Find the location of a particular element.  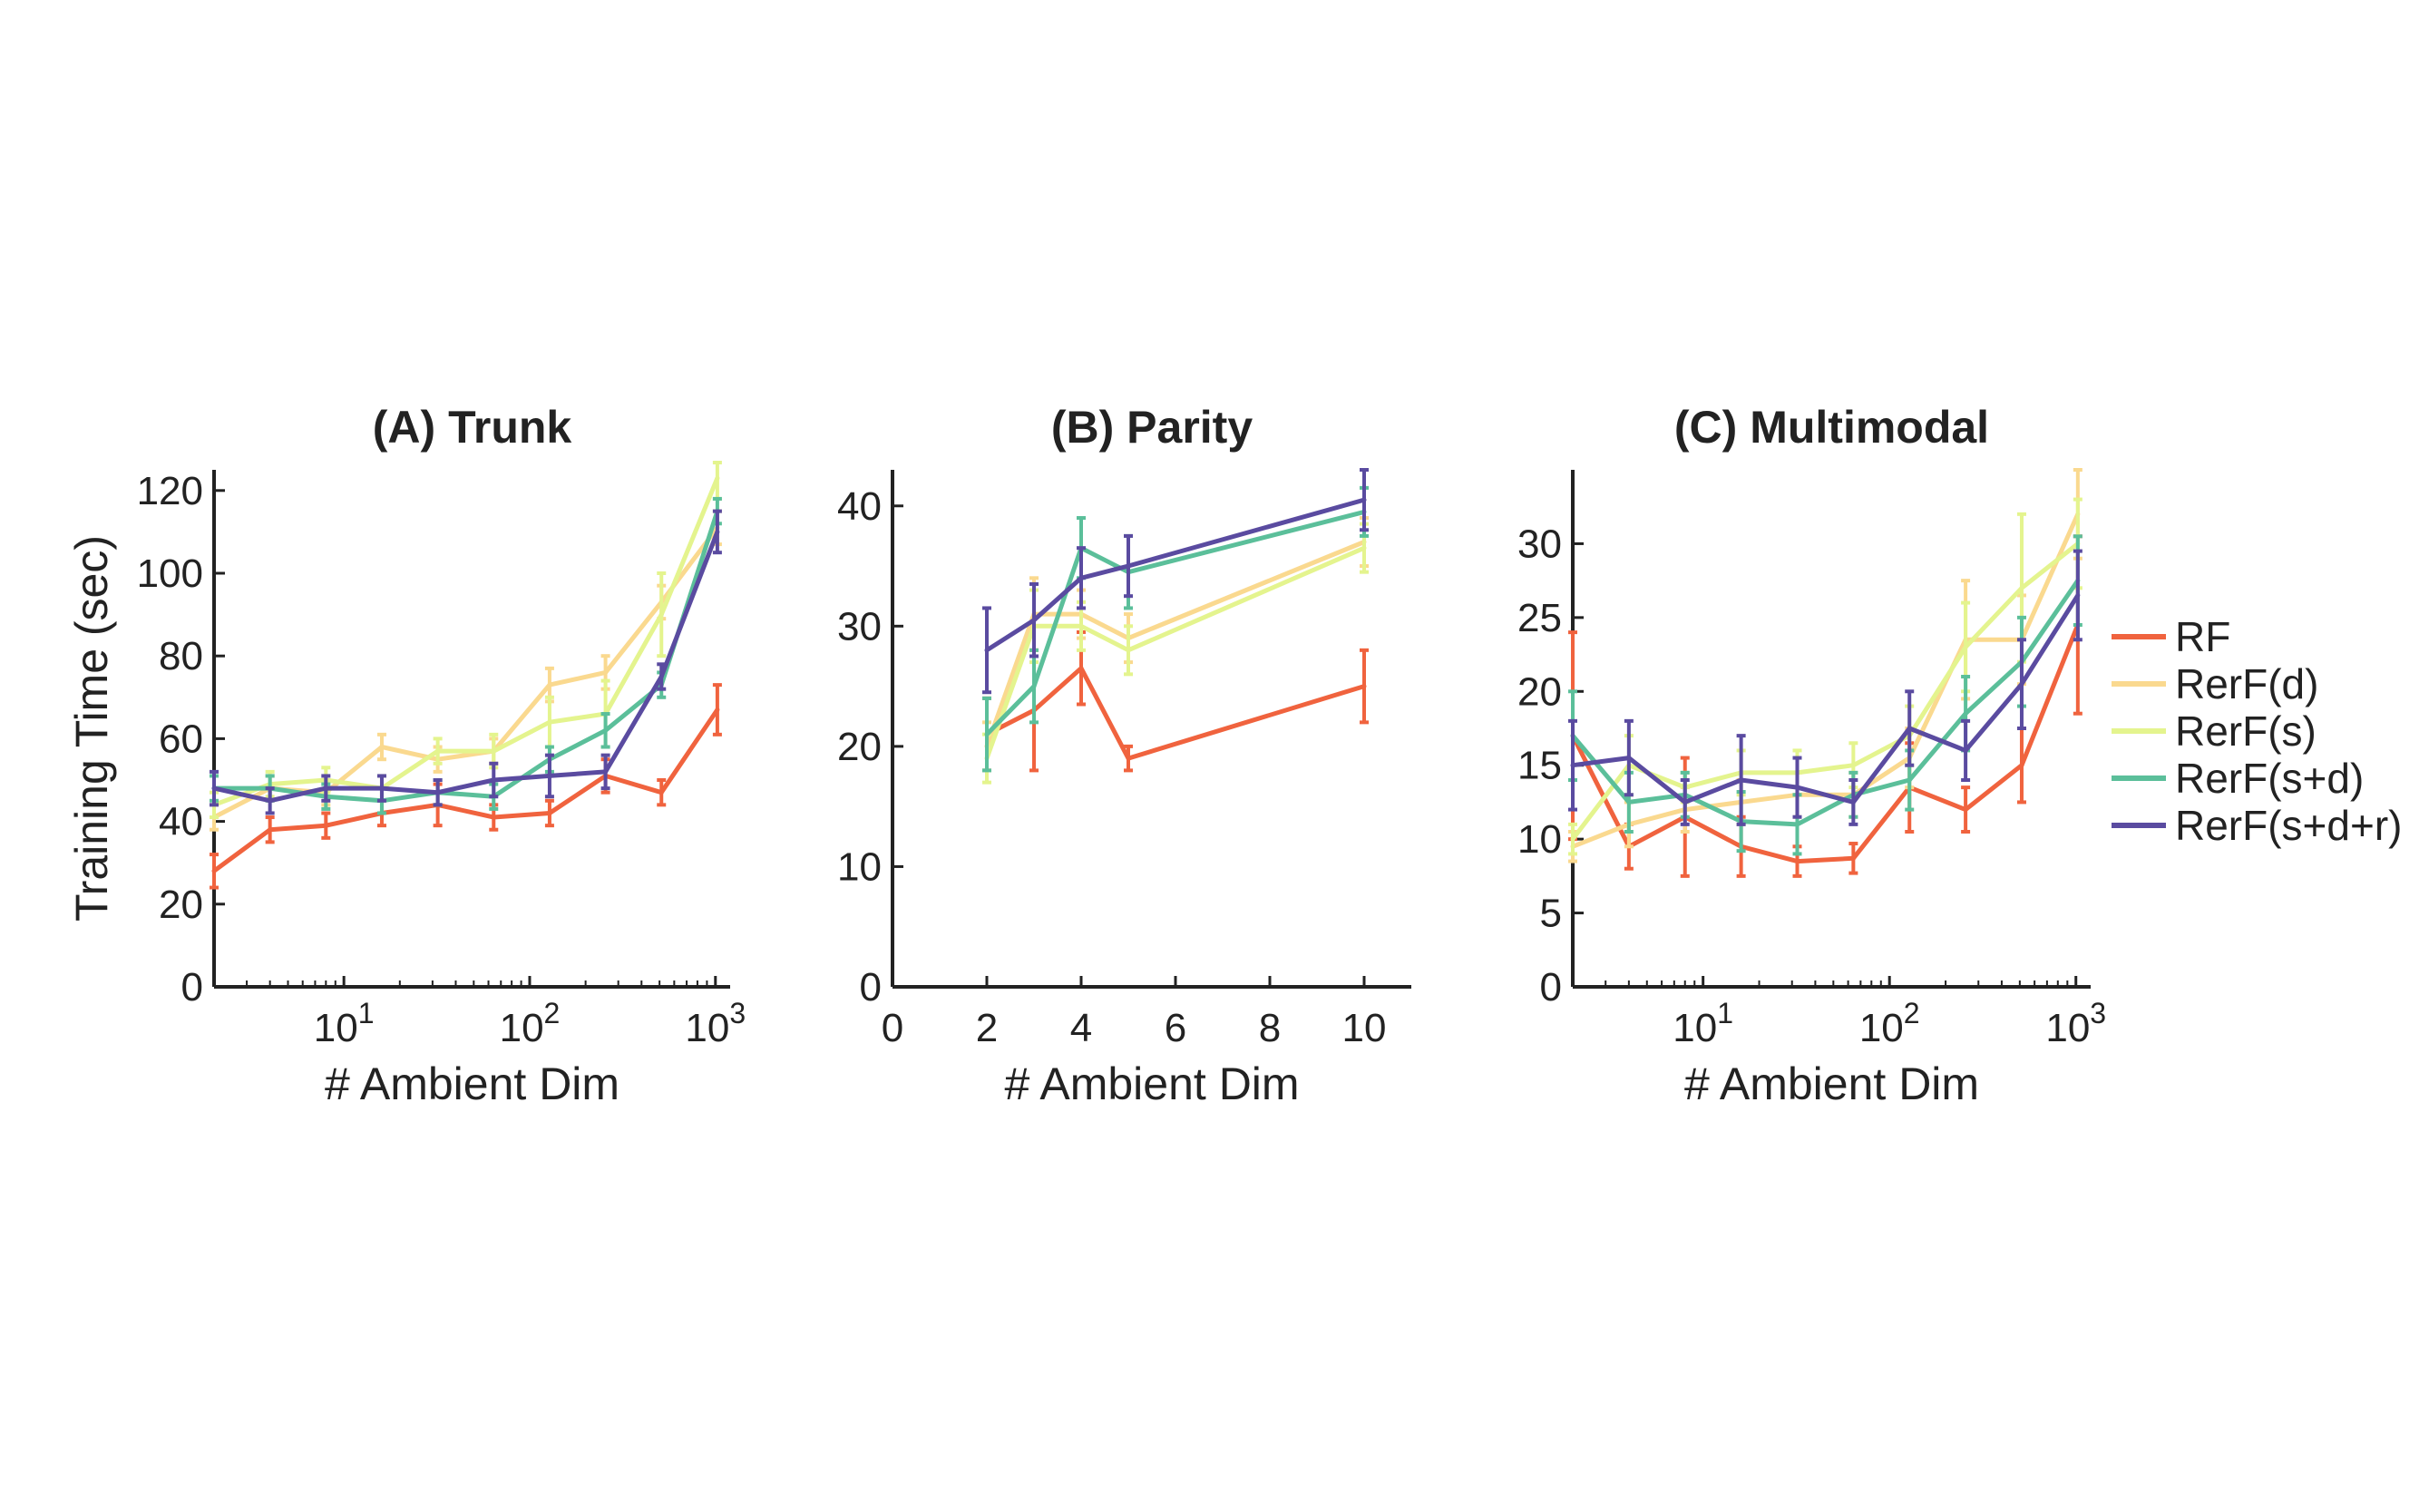

series-RerF(s+d+r) is located at coordinates (1176, 581).